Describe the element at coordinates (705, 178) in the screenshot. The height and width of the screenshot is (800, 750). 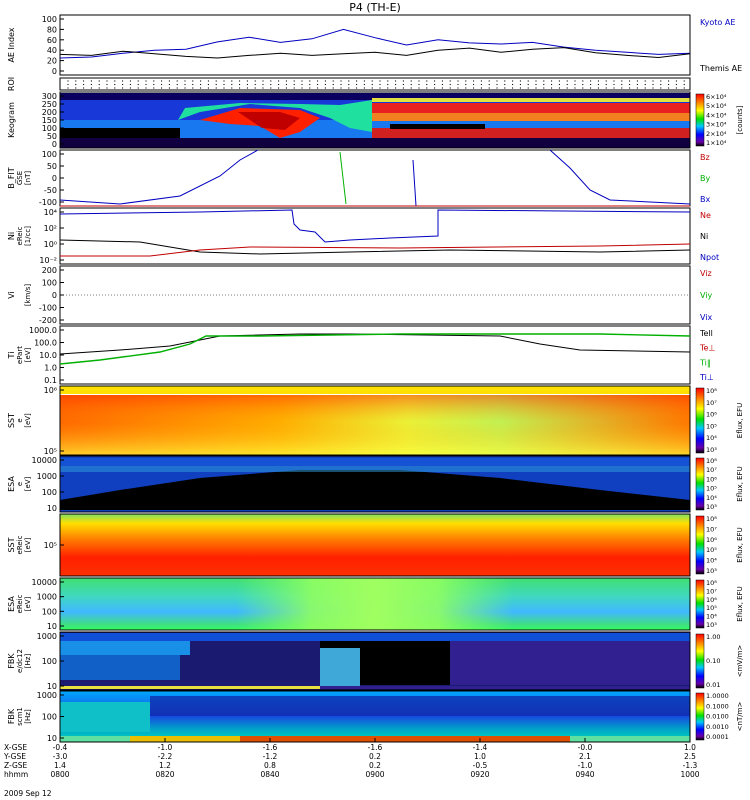
I see `legend-bfit-1: By` at that location.